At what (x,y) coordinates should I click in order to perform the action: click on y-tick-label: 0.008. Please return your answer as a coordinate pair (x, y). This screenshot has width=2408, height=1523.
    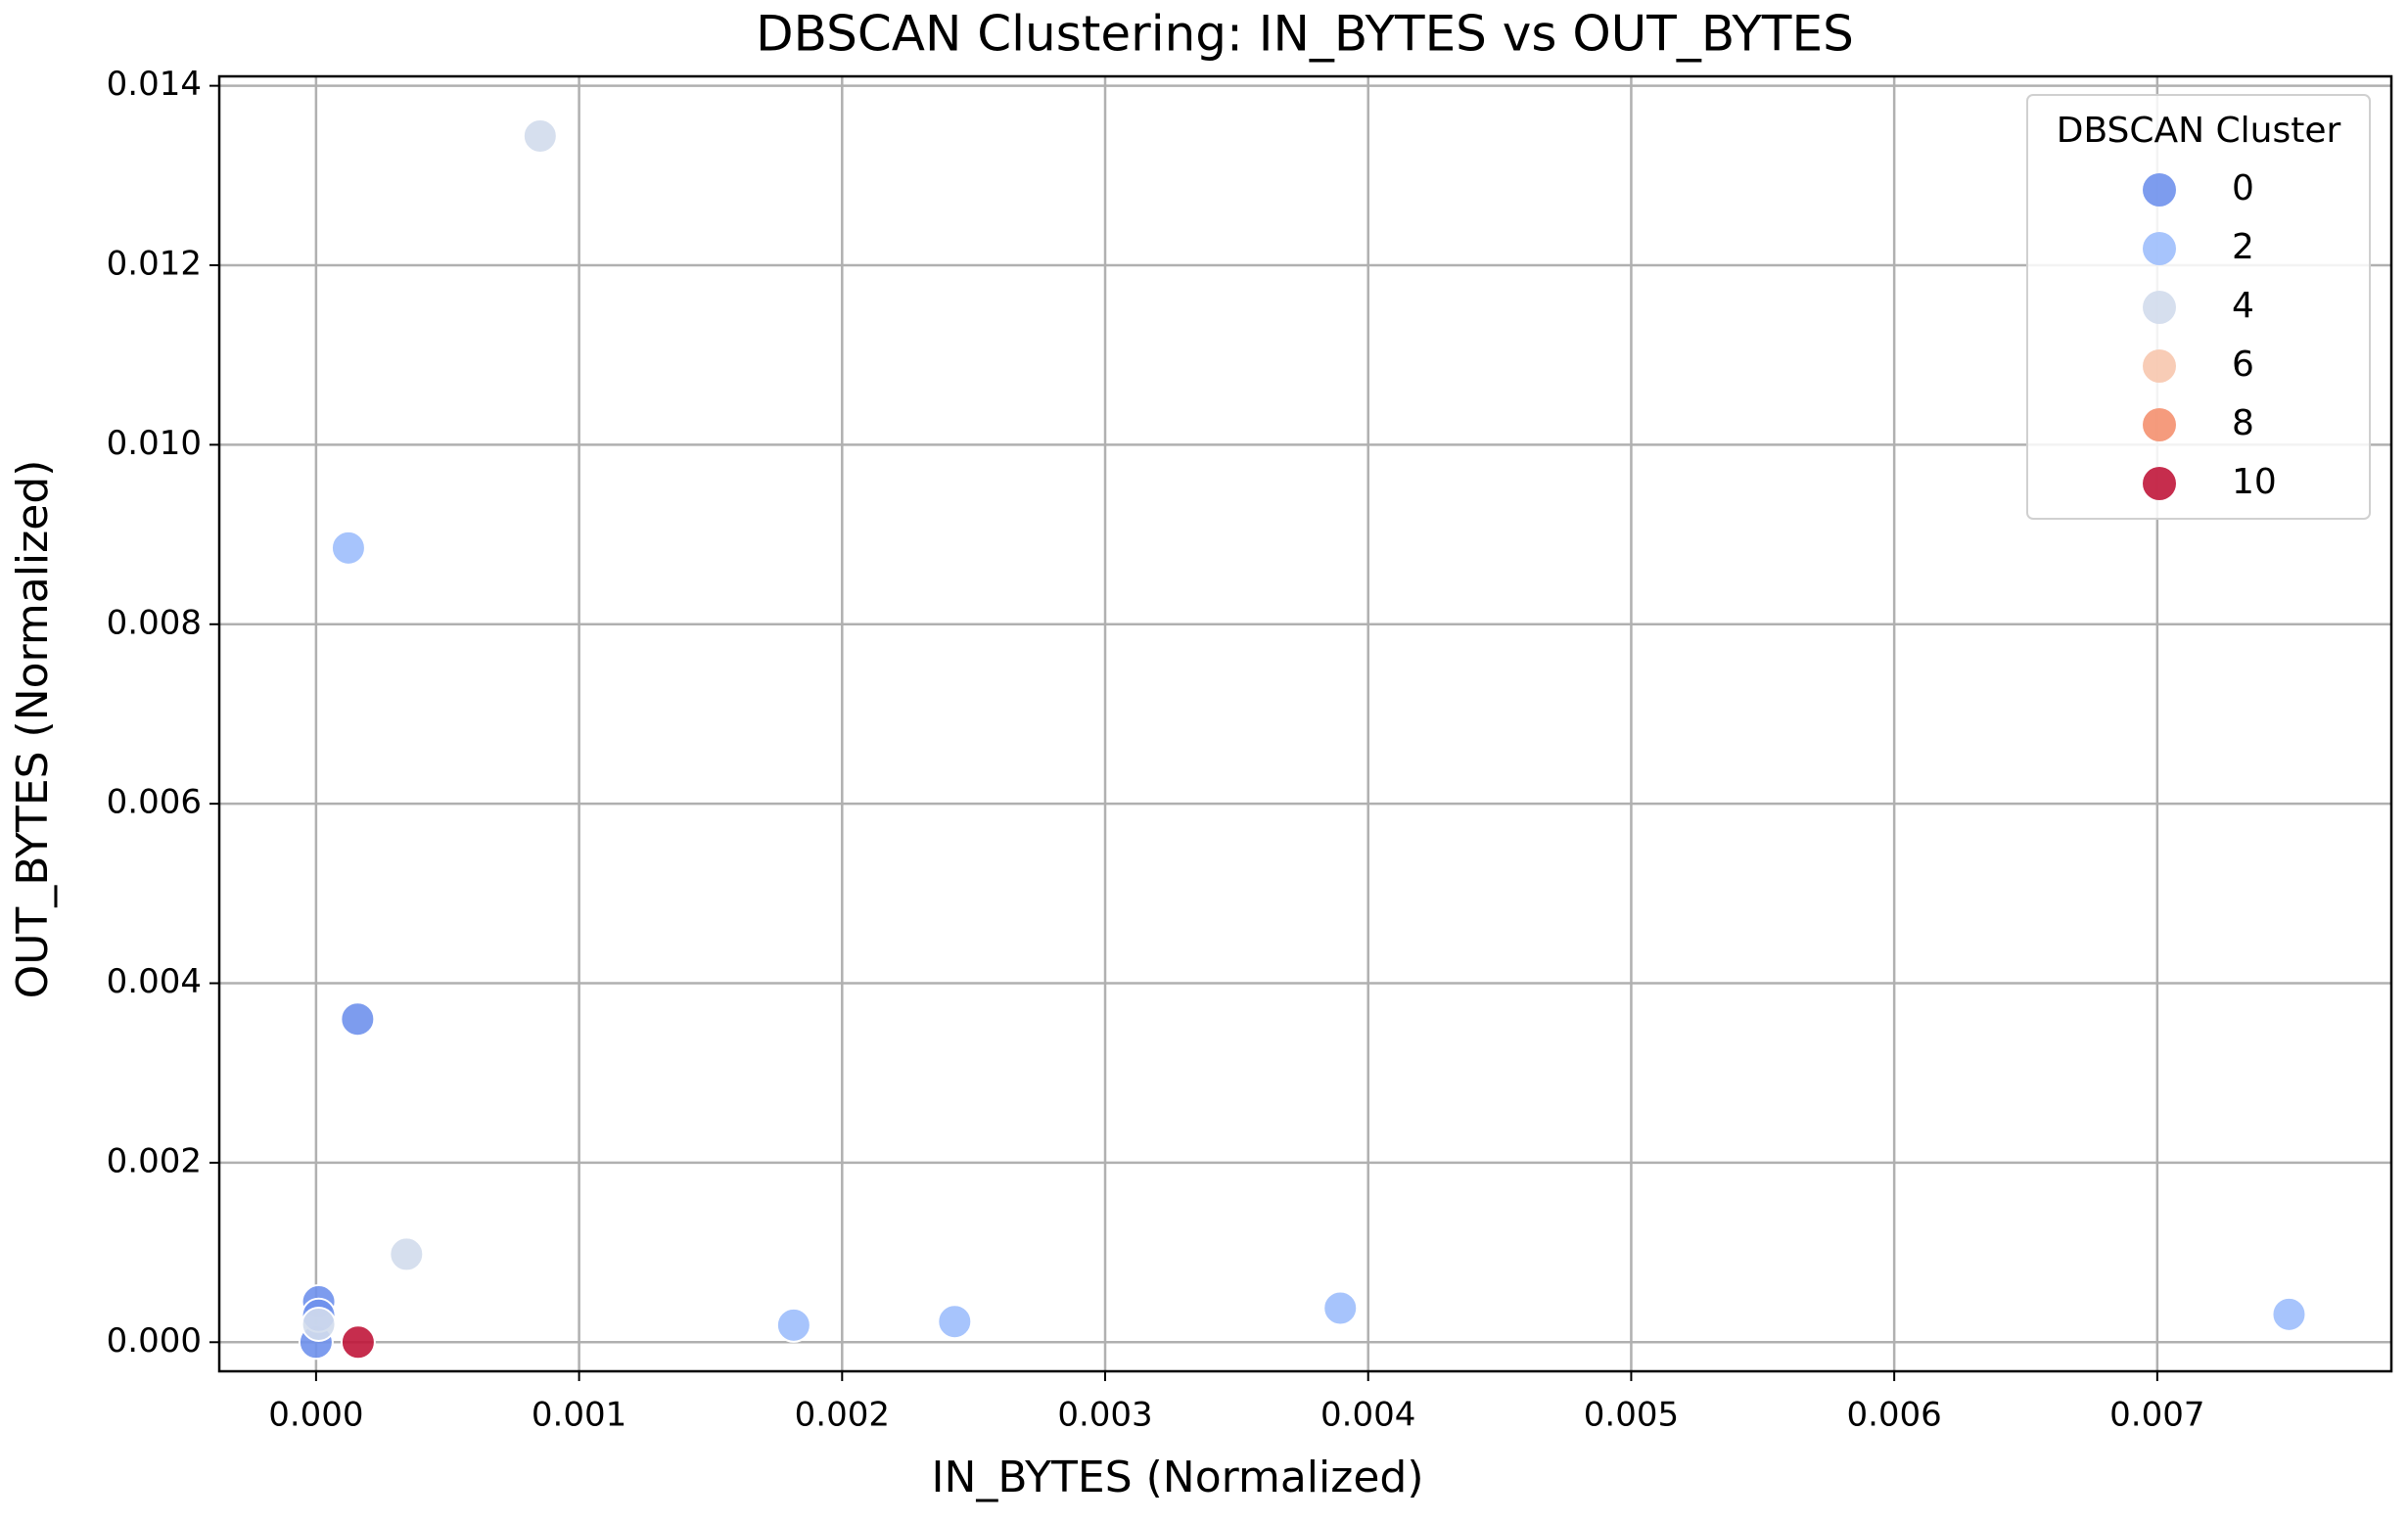
    Looking at the image, I should click on (154, 623).